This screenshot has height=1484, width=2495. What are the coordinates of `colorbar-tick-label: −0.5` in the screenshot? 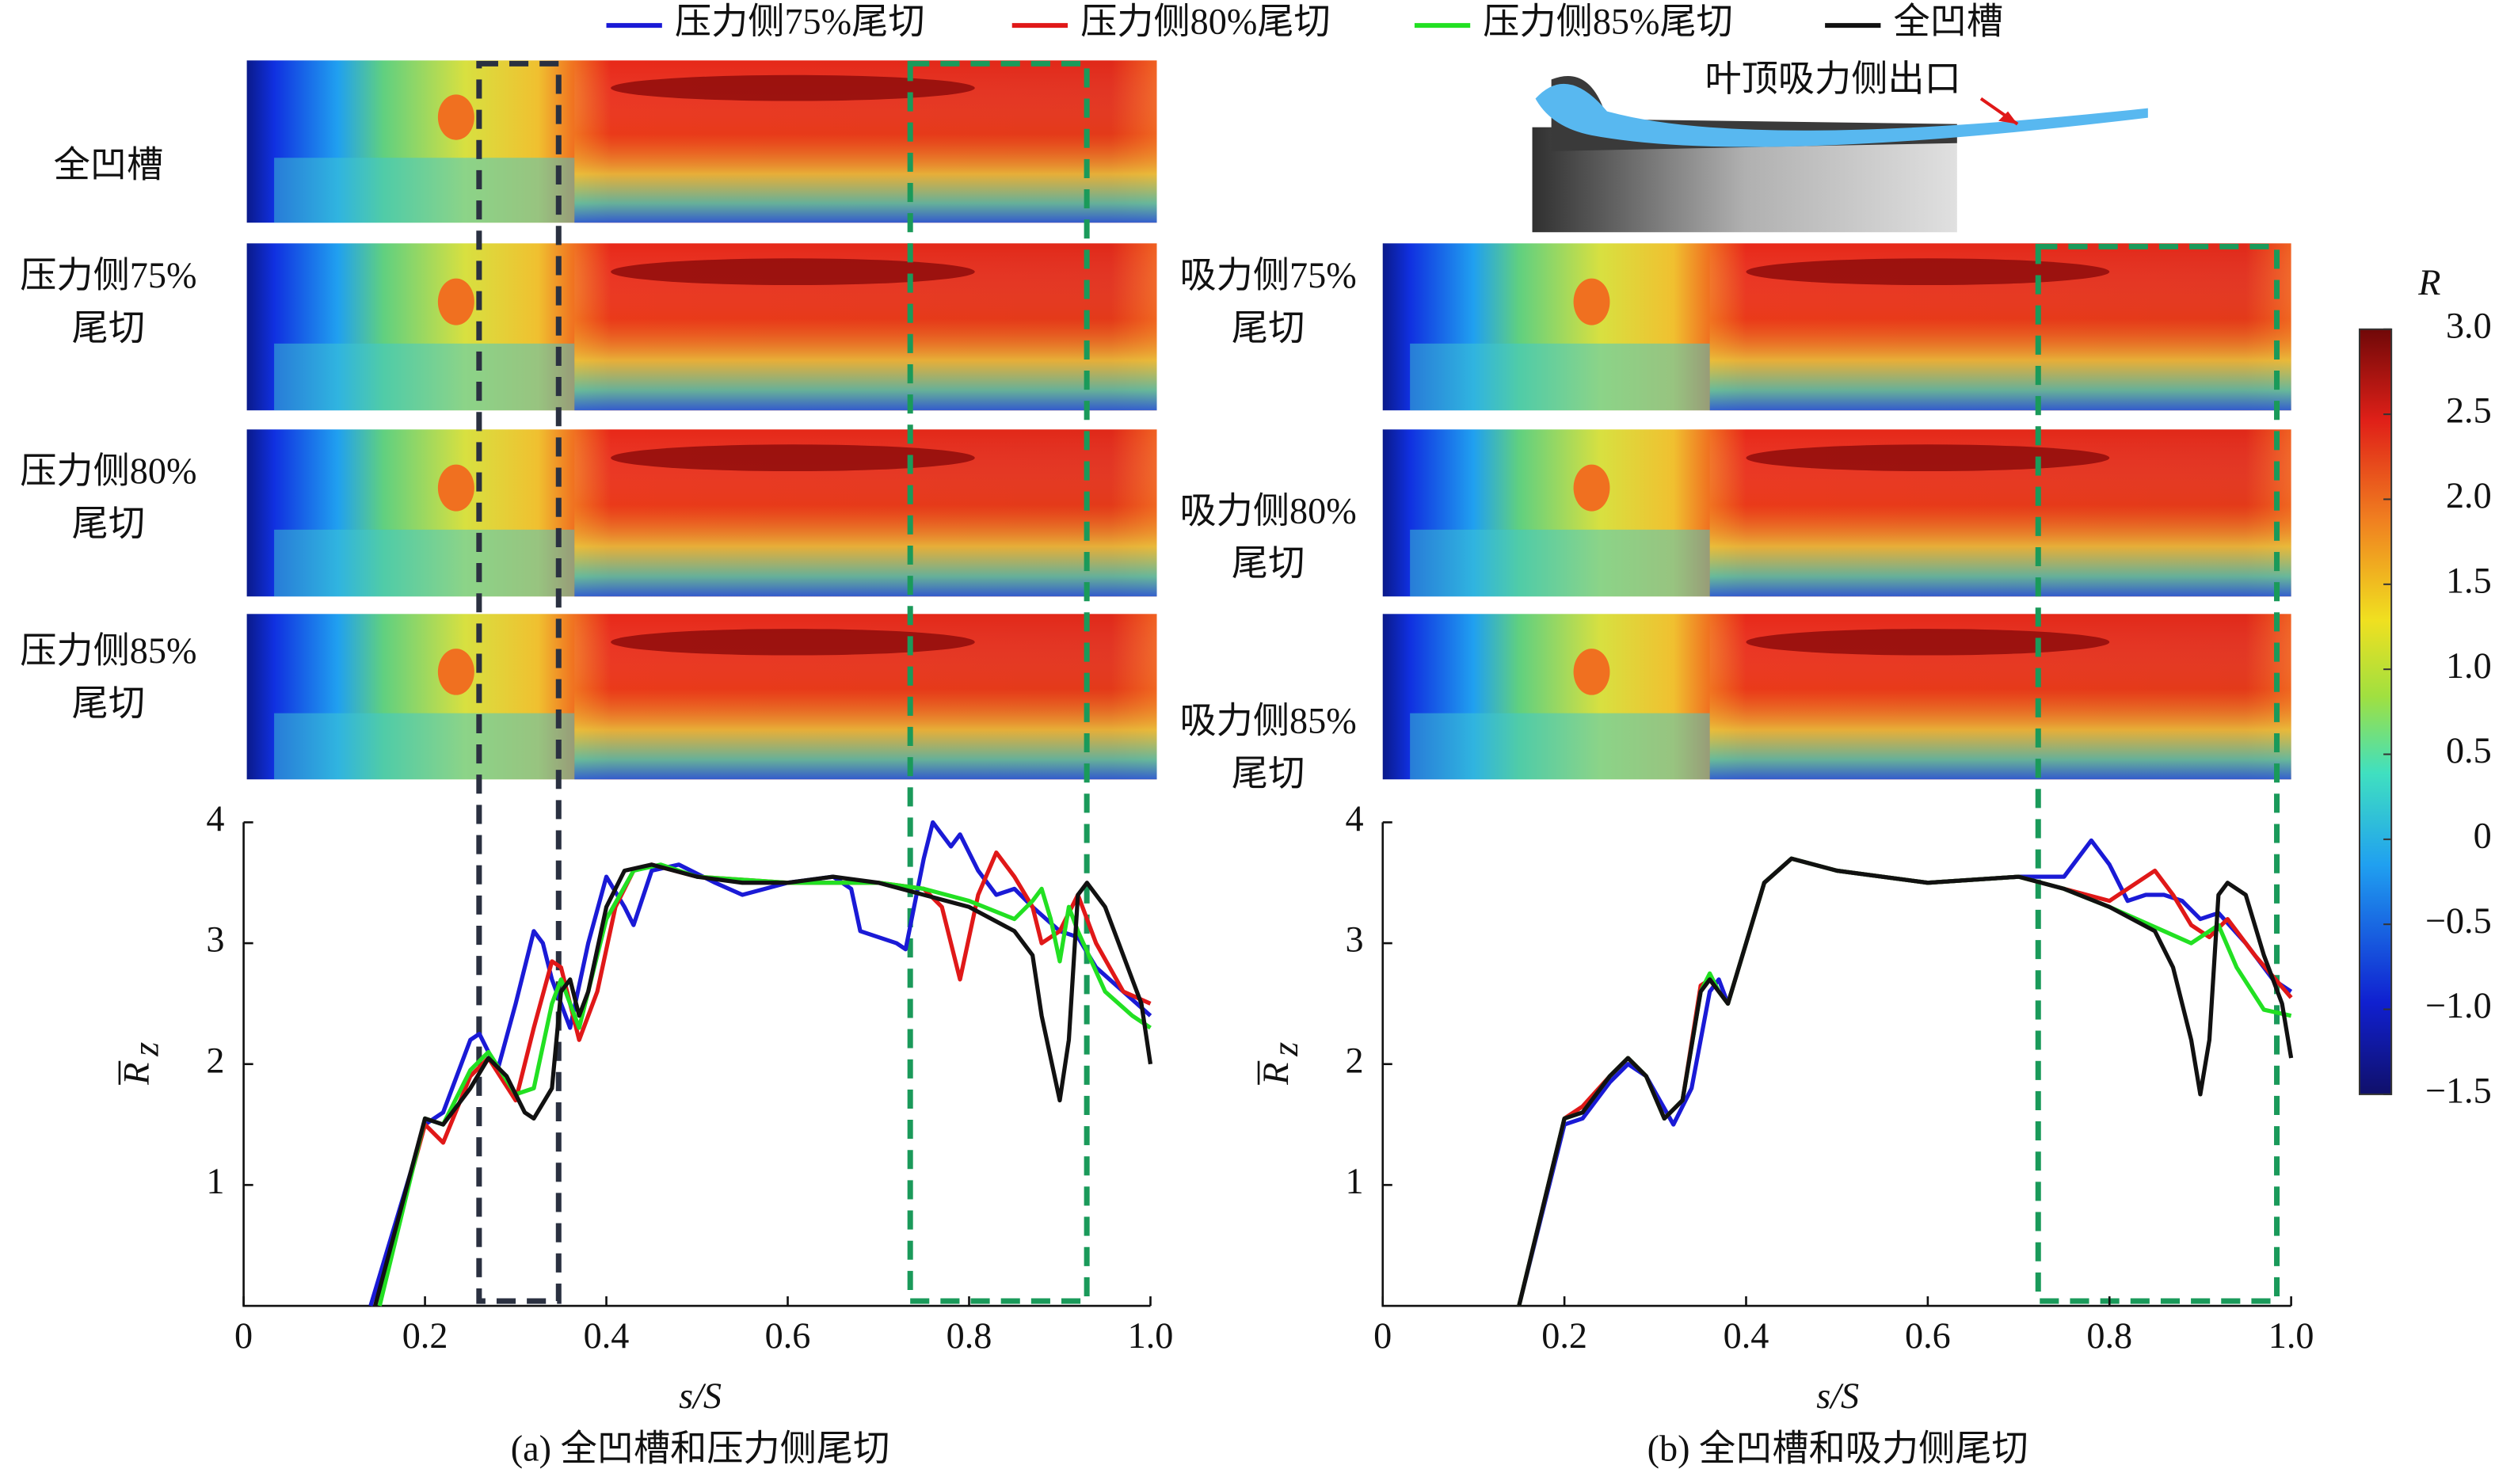 It's located at (2458, 921).